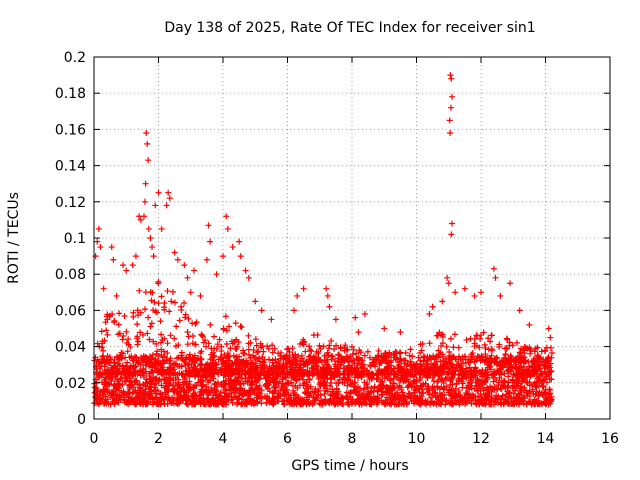  Describe the element at coordinates (70, 130) in the screenshot. I see `y-tick-label: 0.16` at that location.